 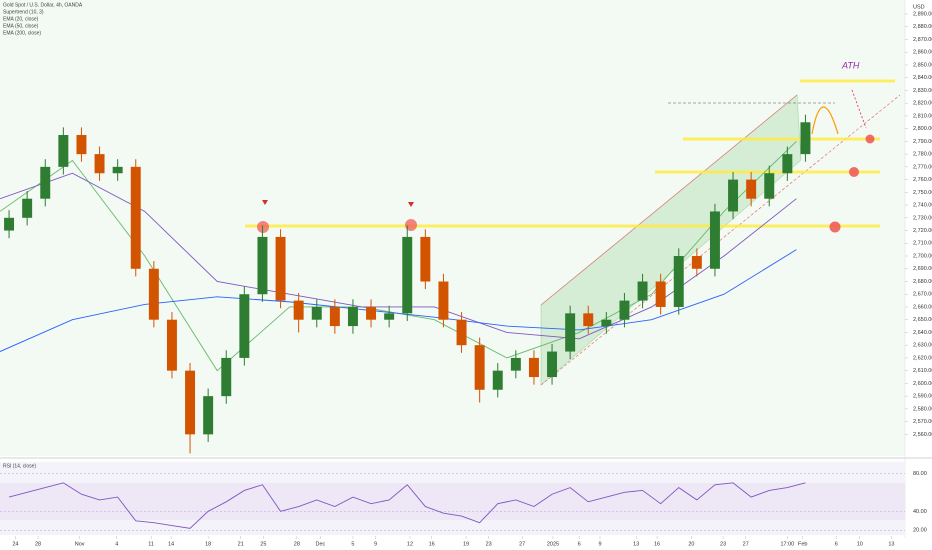 I want to click on y-tick-label: 2,750.000, so click(x=922, y=193).